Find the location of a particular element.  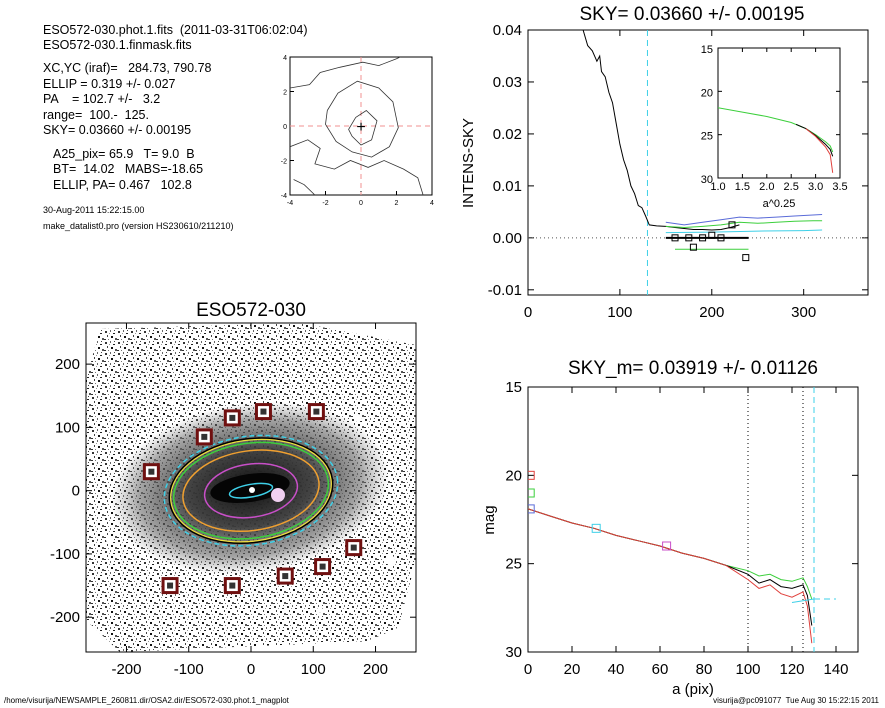

ellipse-cyan is located at coordinates (251, 490).